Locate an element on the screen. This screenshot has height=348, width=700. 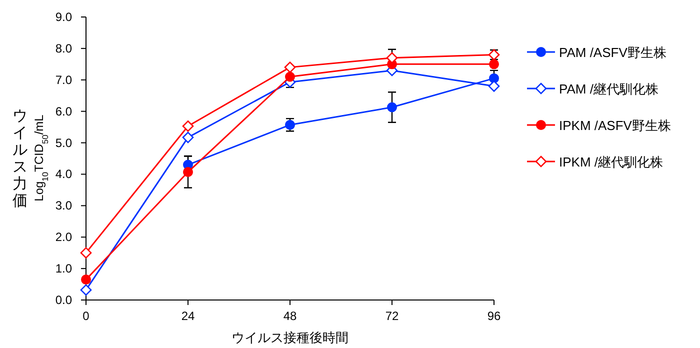
y-tick-label: 5.0 is located at coordinates (63, 143).